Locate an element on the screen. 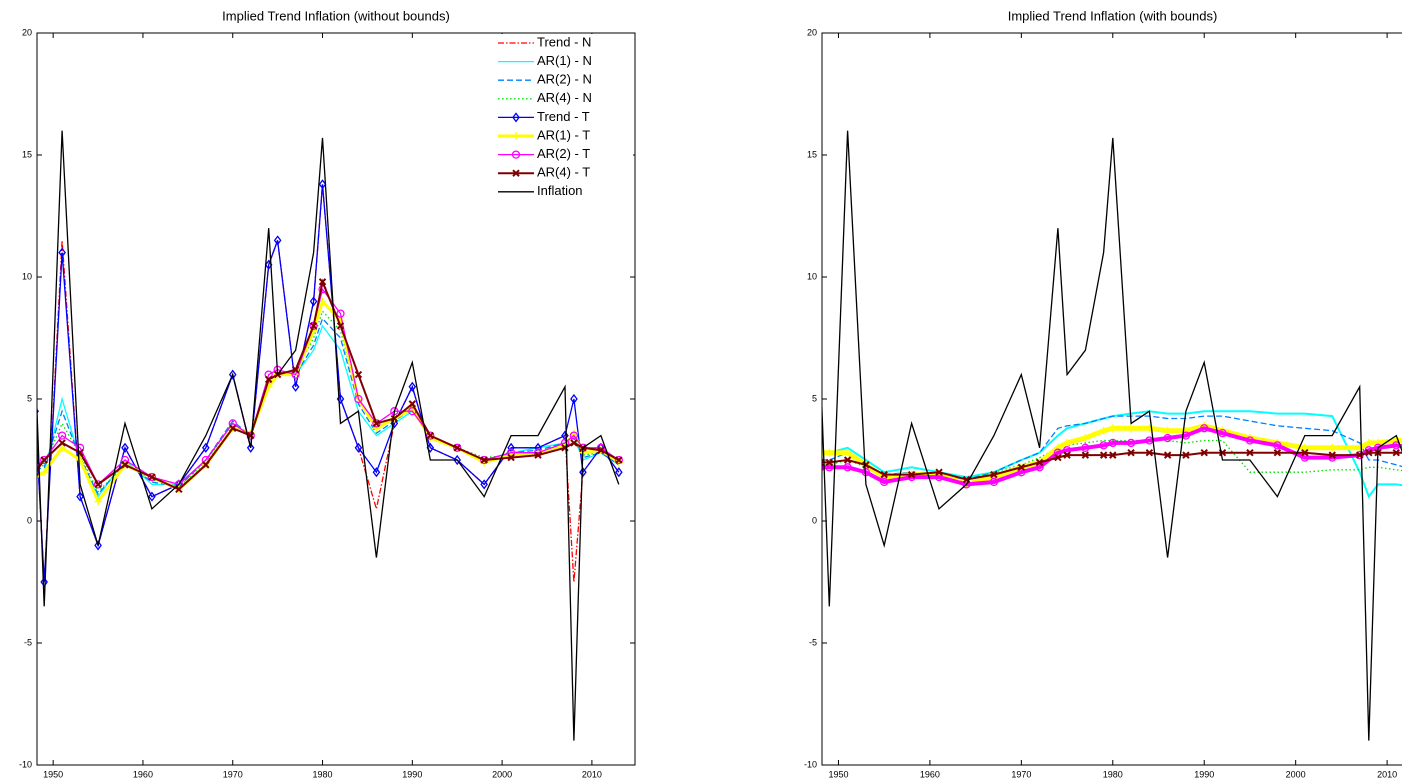 The image size is (1402, 784). chart-title: Implied Trend Inflation (with bounds) is located at coordinates (1113, 15).